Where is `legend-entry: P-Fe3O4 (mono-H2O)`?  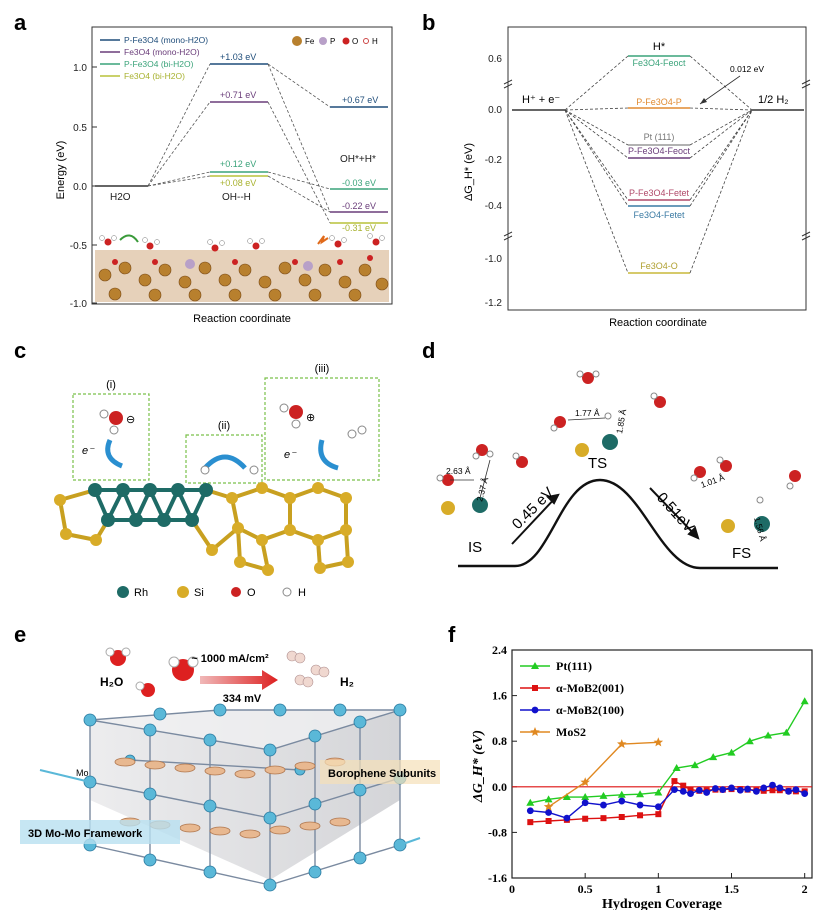 legend-entry: P-Fe3O4 (mono-H2O) is located at coordinates (166, 40).